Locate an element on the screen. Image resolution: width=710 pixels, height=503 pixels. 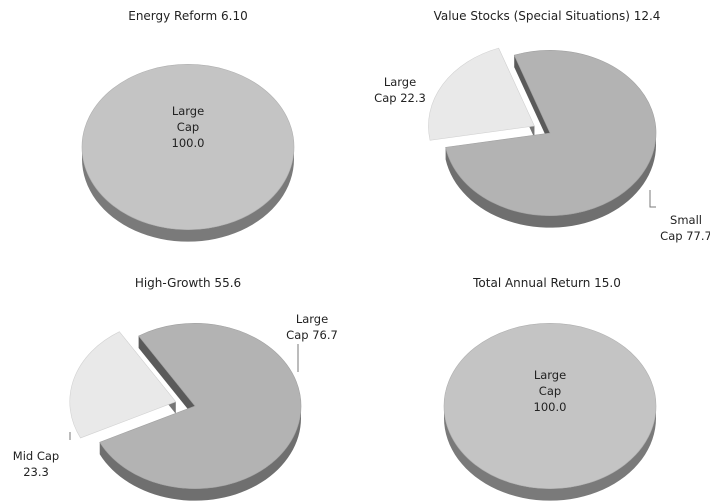
pie-chart-total-annual-return: Total Annual Return 15.0 Large Cap 100.0 is located at coordinates (550, 388).